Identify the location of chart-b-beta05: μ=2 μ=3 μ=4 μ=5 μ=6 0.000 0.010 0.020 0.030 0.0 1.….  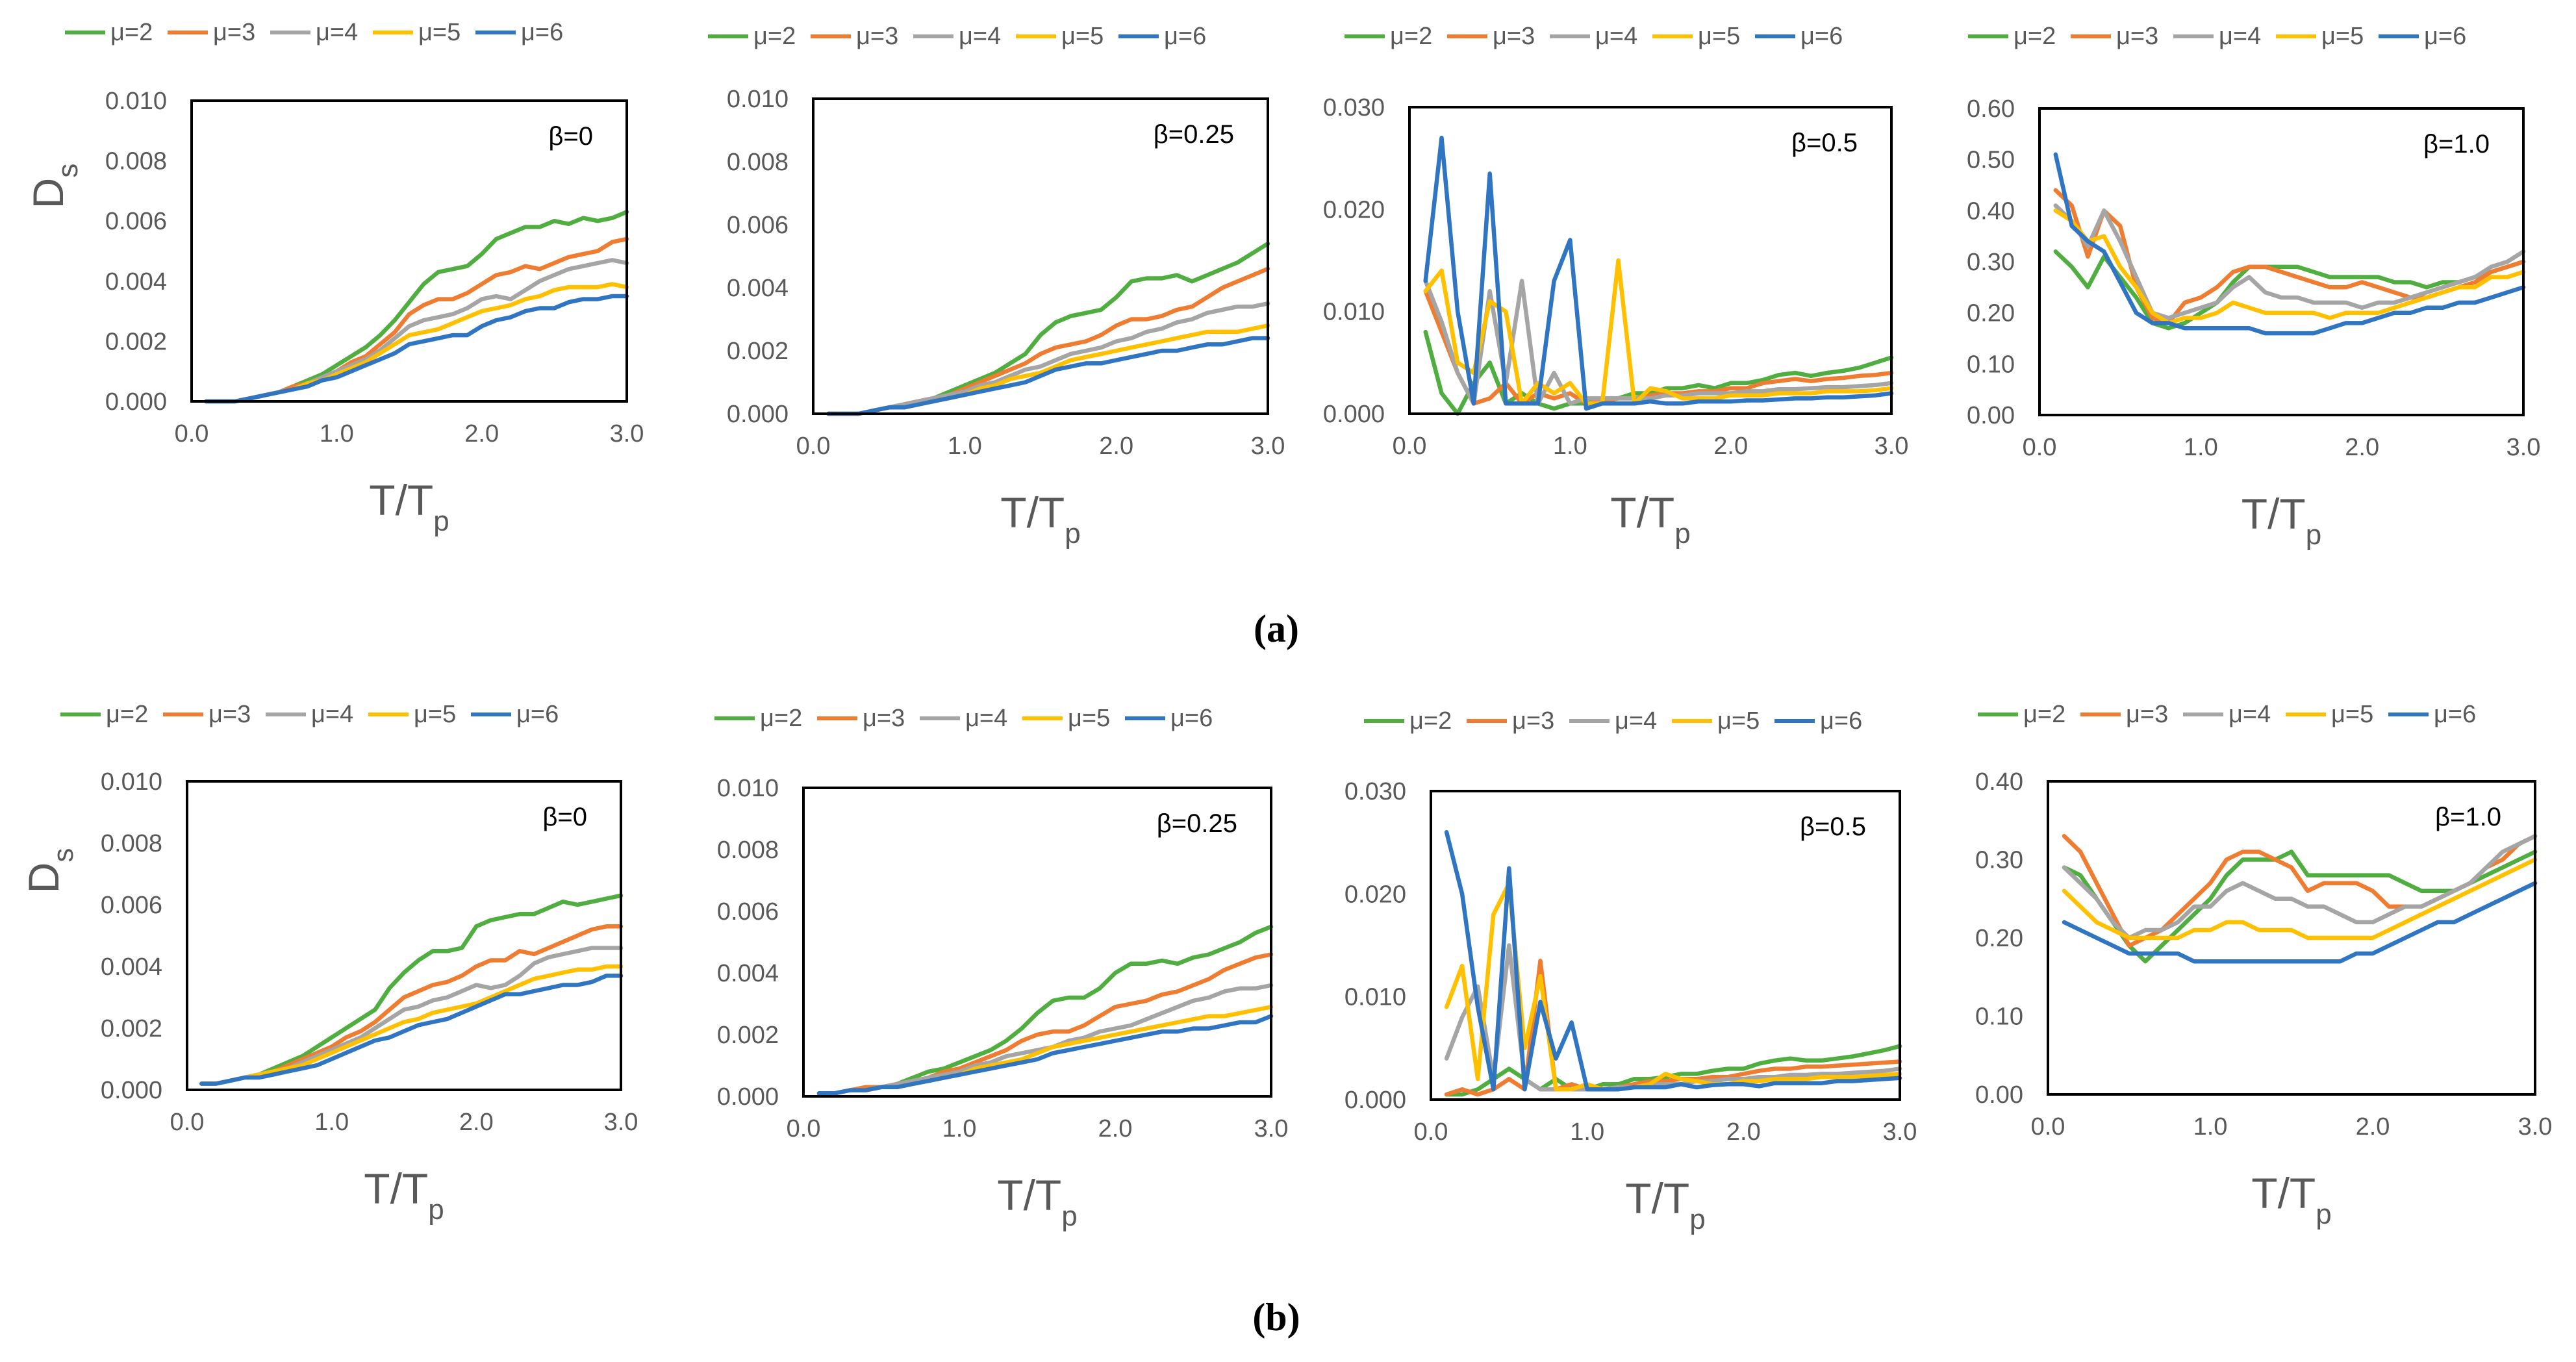
(1631, 971).